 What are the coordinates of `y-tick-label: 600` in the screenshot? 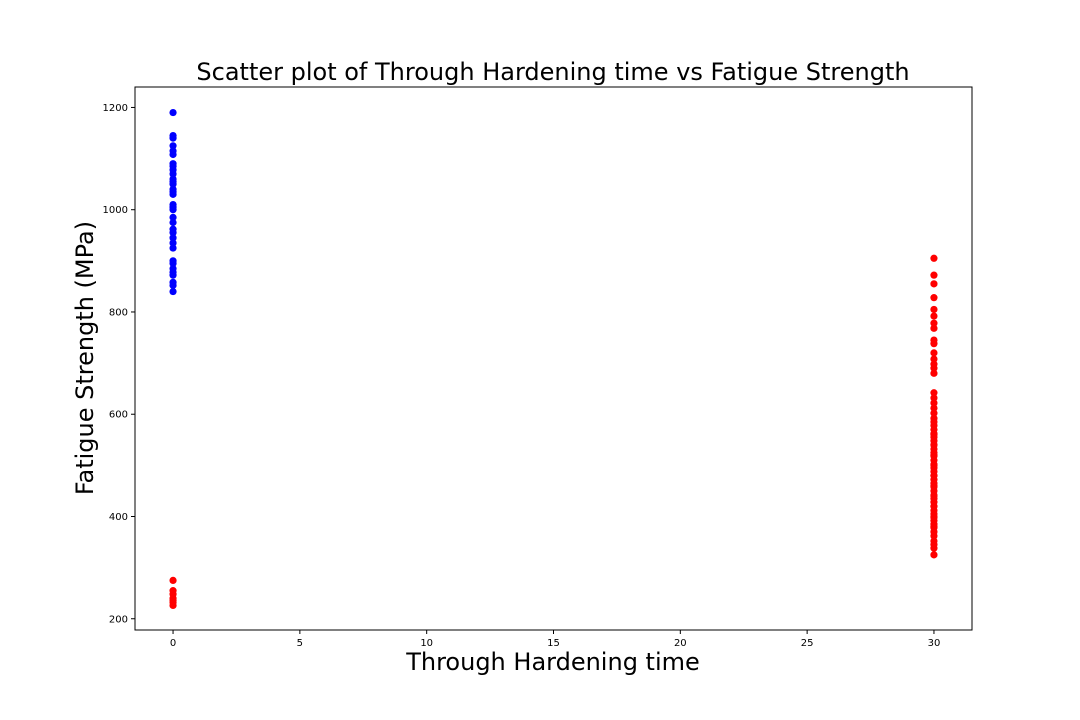 It's located at (118, 415).